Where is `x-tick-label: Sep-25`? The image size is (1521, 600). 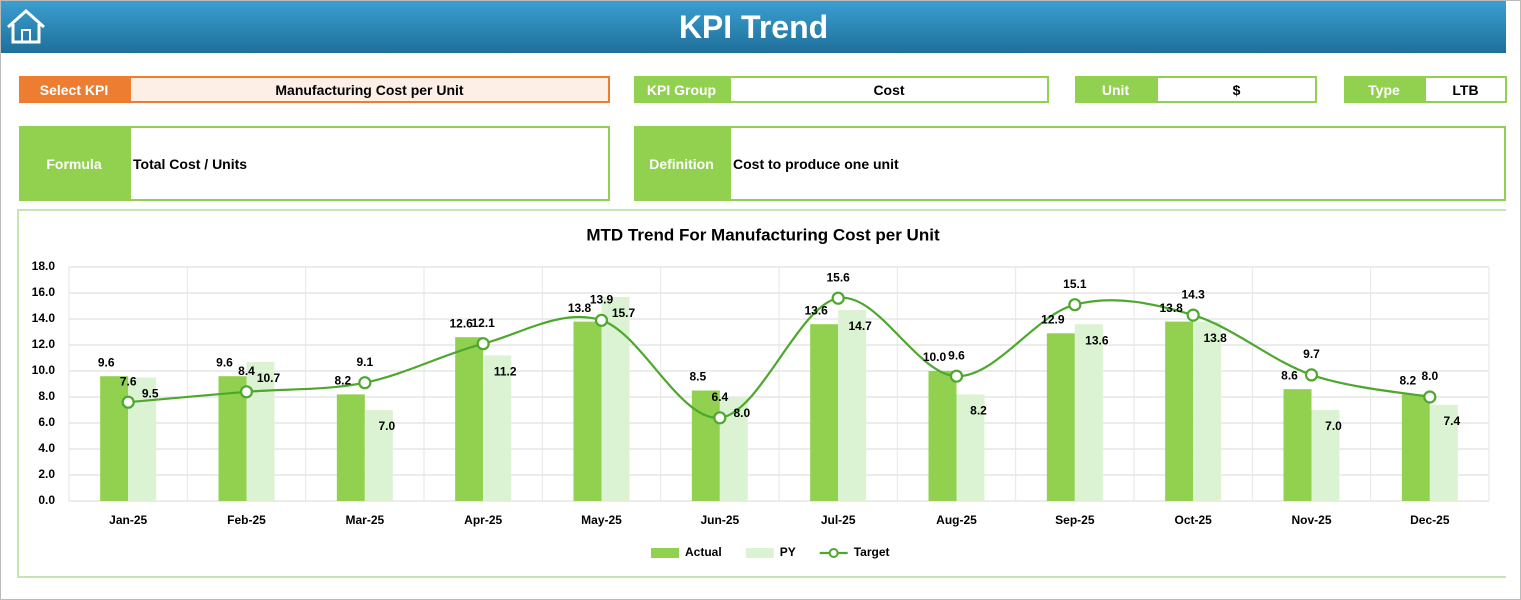
x-tick-label: Sep-25 is located at coordinates (1075, 520).